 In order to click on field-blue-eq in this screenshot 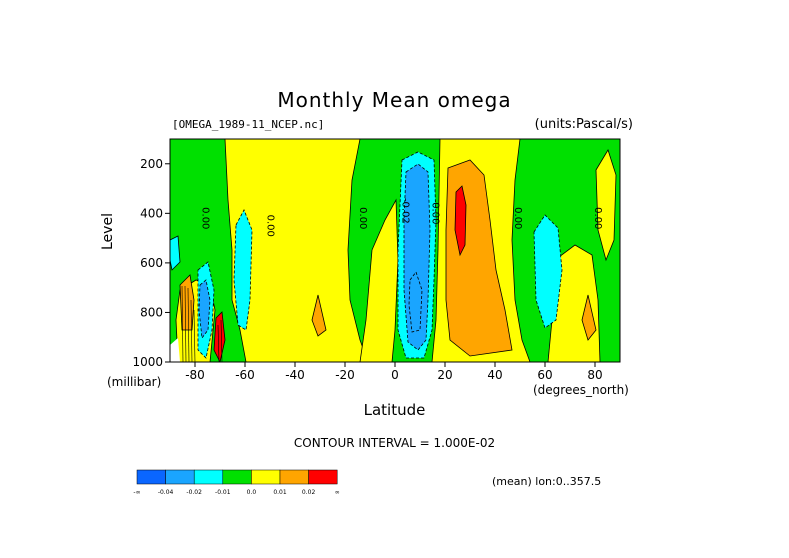, I will do `click(417, 257)`.